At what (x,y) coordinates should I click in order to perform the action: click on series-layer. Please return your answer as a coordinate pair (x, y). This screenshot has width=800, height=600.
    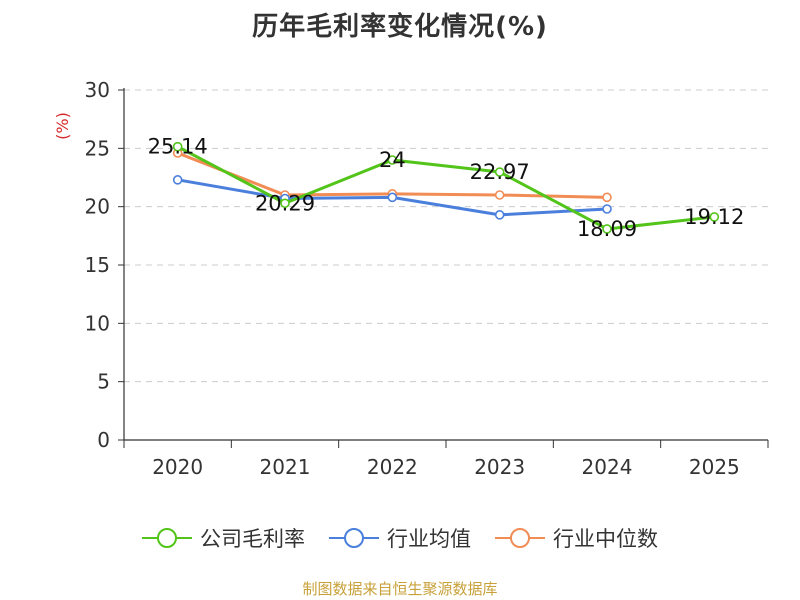
    Looking at the image, I should click on (446, 187).